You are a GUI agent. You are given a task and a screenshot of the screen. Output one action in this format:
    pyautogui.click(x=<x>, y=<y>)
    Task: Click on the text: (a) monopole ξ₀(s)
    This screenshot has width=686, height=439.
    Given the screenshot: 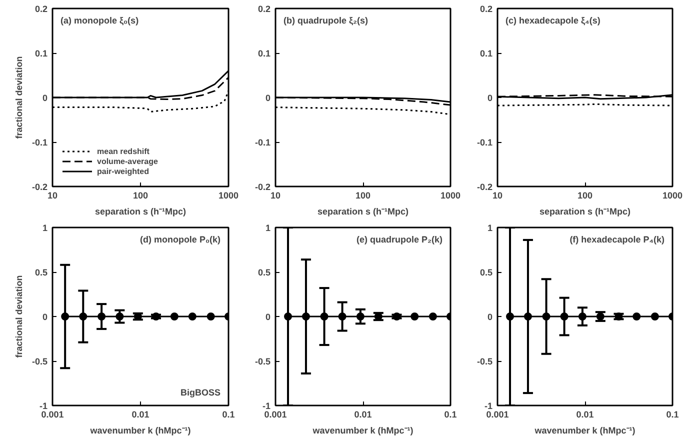 What is the action you would take?
    pyautogui.click(x=99, y=21)
    